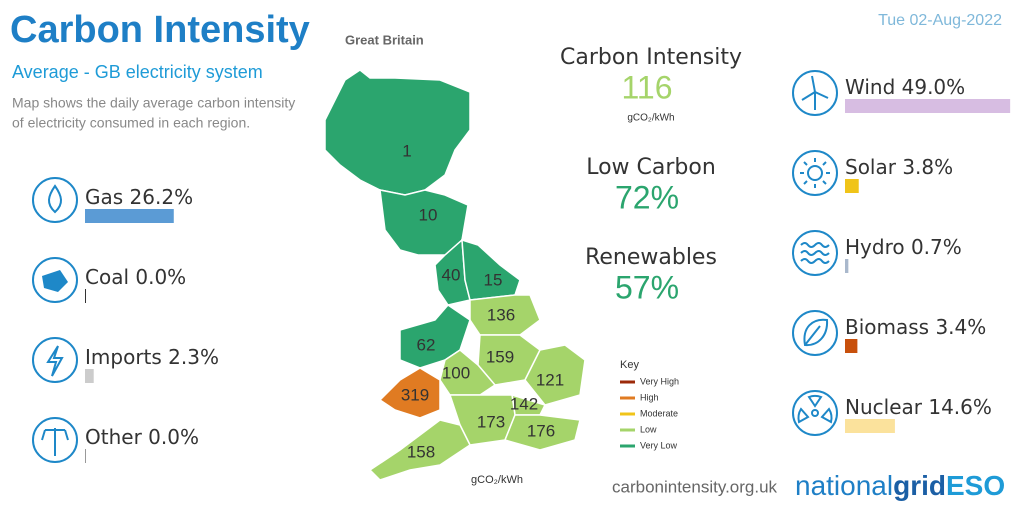 This screenshot has width=1024, height=512. Describe the element at coordinates (870, 87) in the screenshot. I see `fuel-name: Wind` at that location.